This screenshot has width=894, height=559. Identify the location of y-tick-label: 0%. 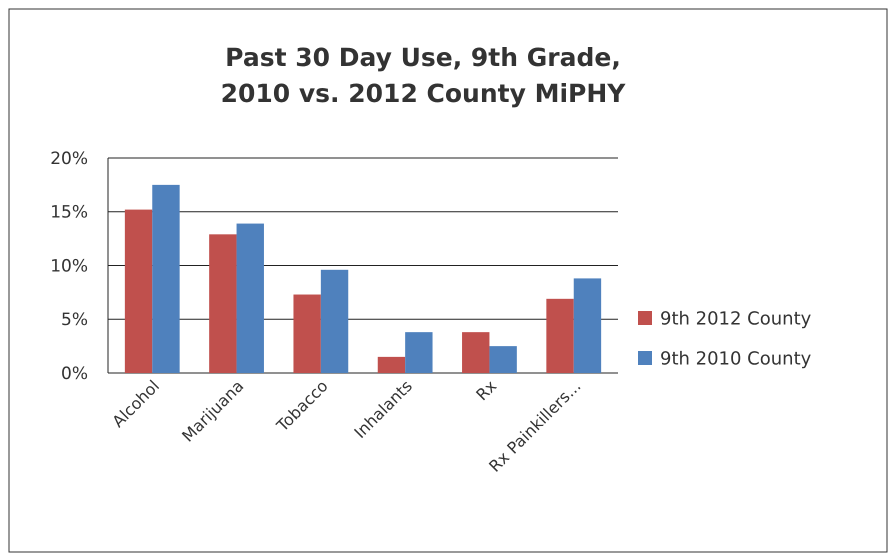
(74, 374).